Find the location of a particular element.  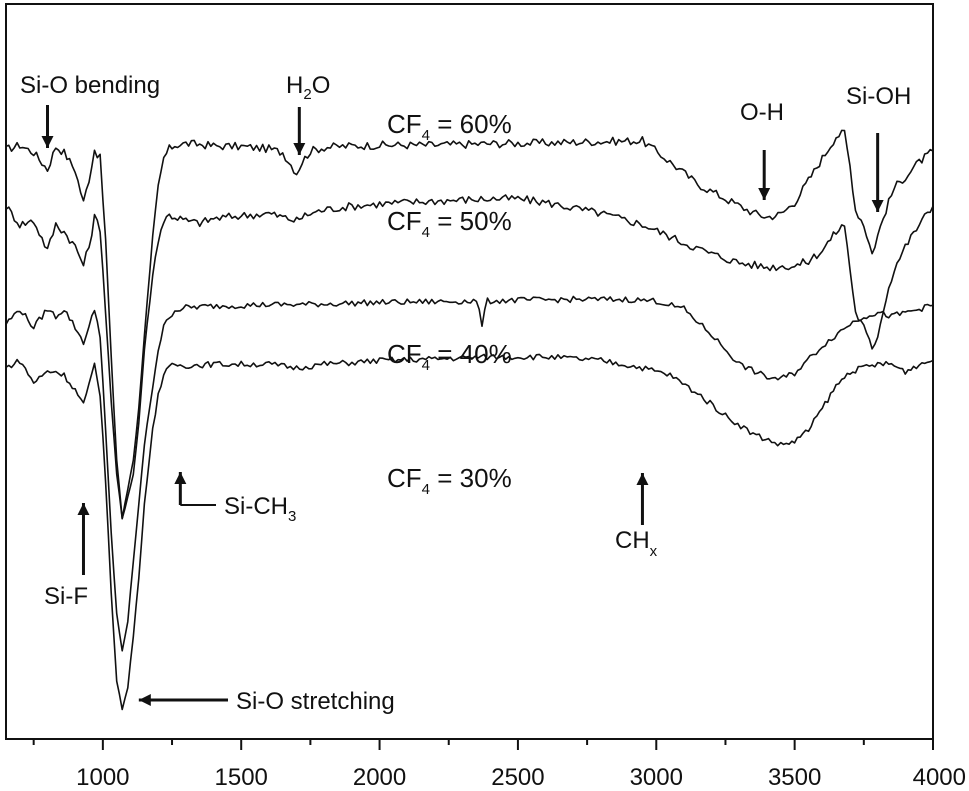

si-o-stretching-arrow-icon is located at coordinates (183, 700).